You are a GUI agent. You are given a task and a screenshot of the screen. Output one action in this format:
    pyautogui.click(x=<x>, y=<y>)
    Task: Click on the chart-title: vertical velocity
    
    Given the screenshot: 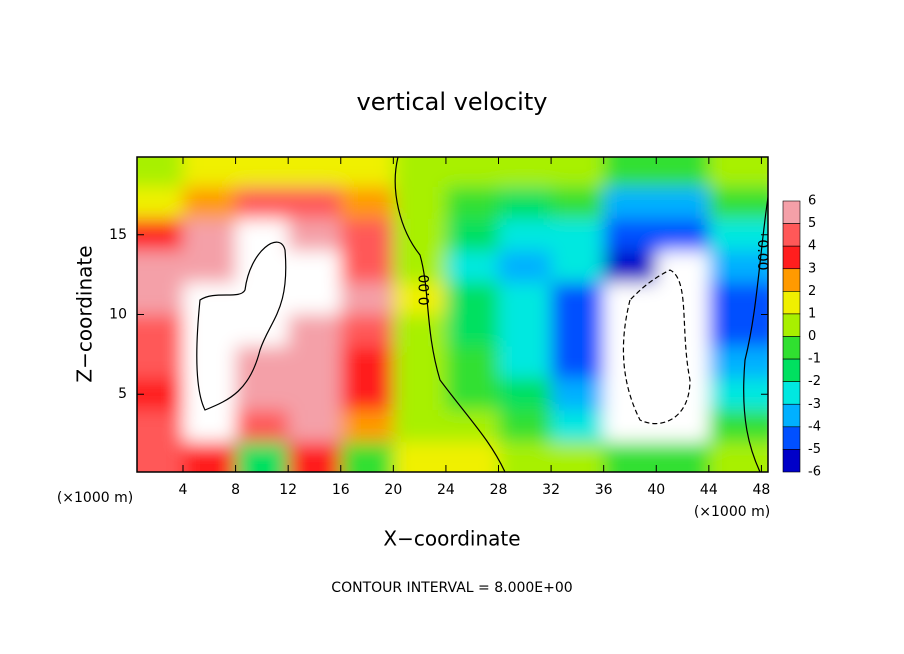 What is the action you would take?
    pyautogui.click(x=452, y=102)
    